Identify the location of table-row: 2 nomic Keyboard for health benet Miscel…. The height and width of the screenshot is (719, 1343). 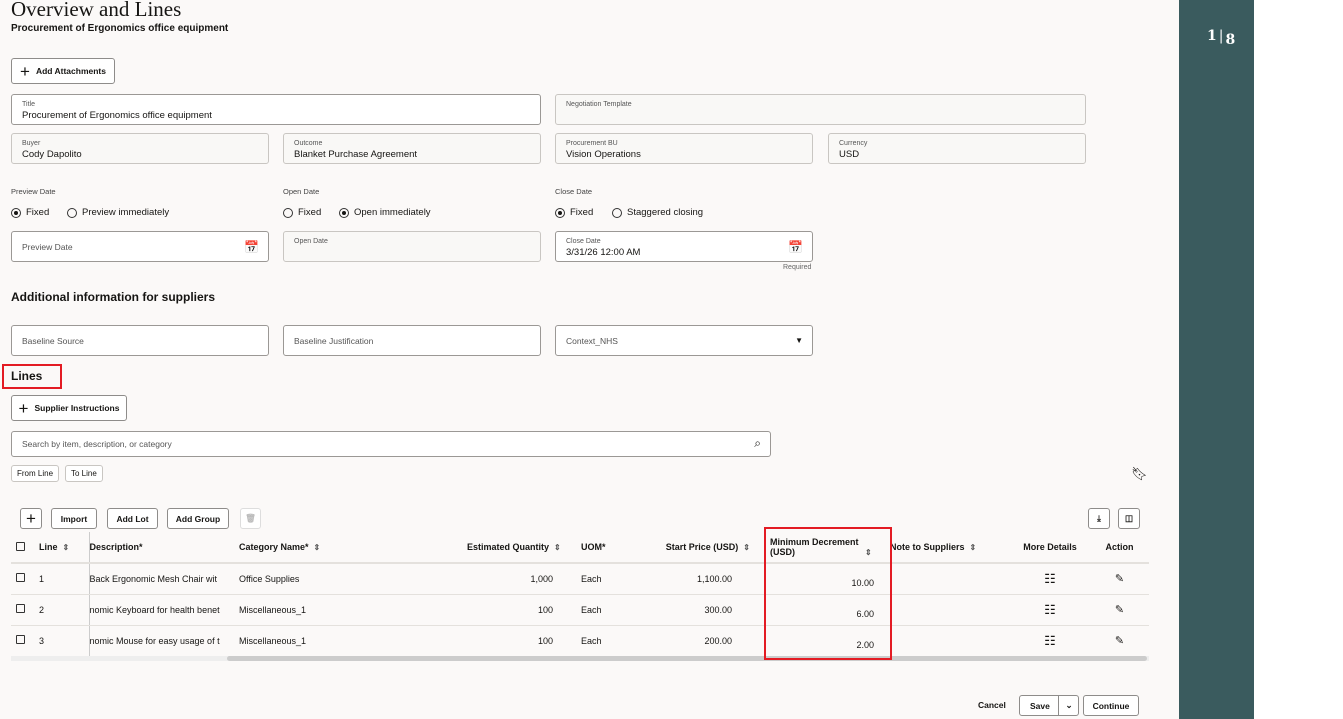
(580, 610).